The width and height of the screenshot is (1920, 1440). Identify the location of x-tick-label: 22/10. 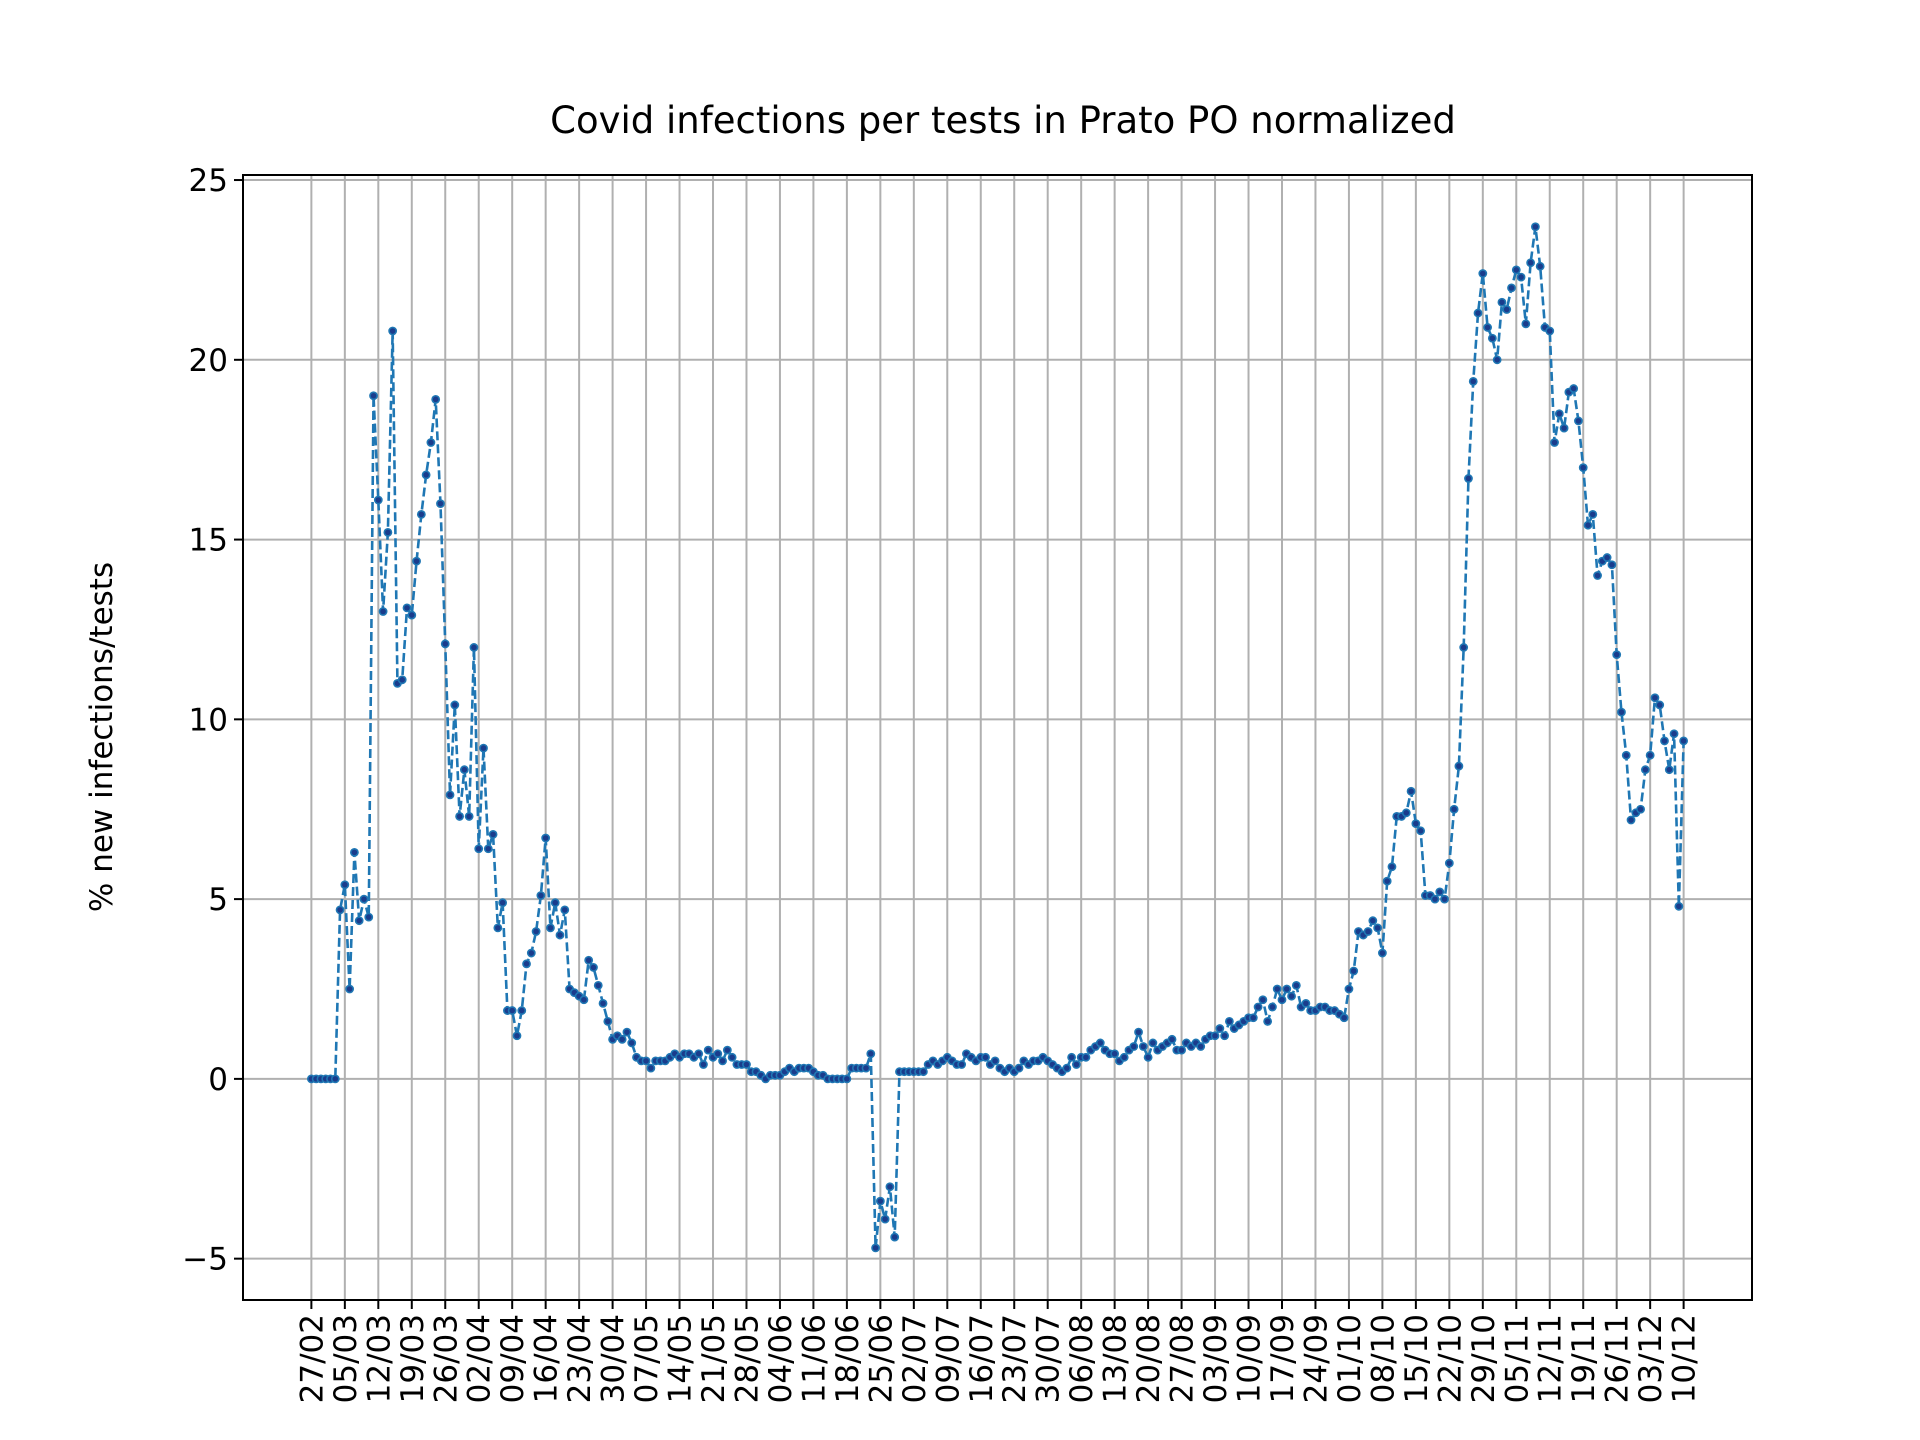
(1450, 1358).